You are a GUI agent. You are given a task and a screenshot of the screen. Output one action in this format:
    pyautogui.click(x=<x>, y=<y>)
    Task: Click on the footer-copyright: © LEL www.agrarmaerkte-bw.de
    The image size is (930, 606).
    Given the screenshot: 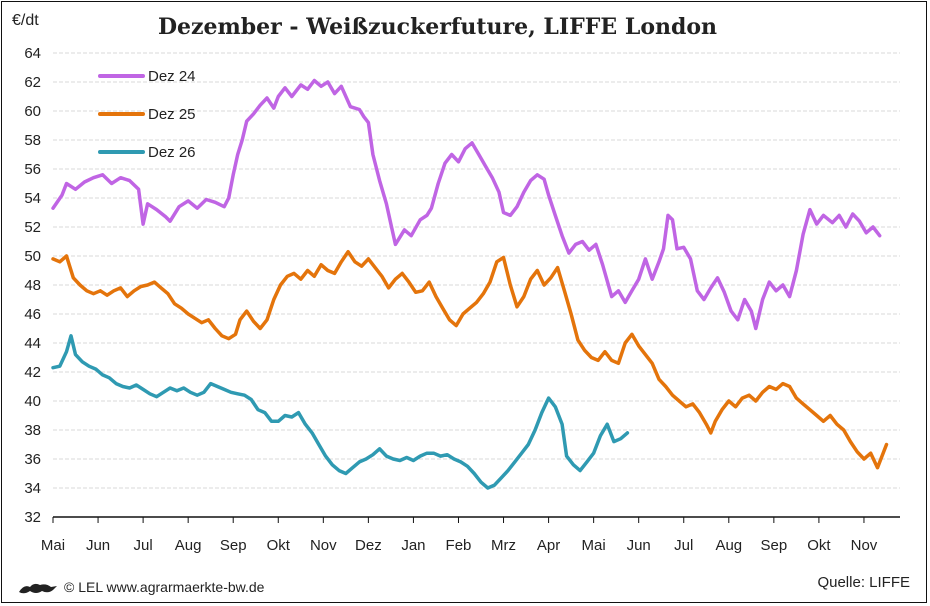 What is the action you would take?
    pyautogui.click(x=141, y=587)
    